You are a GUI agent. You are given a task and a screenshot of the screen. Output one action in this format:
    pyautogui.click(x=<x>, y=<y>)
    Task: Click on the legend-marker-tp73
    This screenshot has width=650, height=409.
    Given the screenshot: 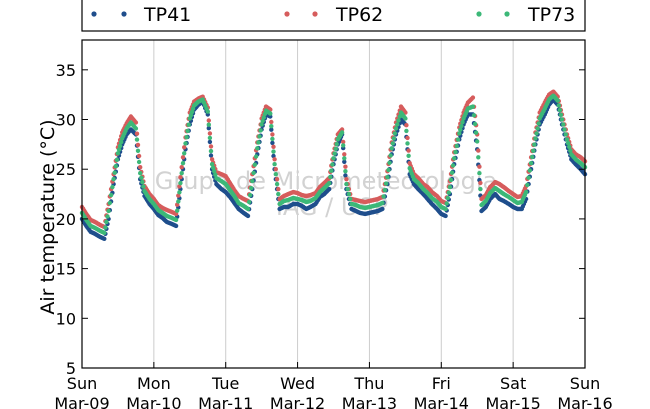 What is the action you would take?
    pyautogui.click(x=479, y=14)
    